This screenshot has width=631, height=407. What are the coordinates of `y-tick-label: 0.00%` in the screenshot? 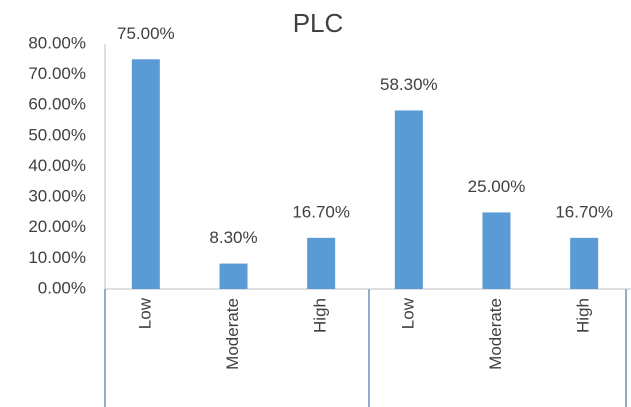 It's located at (62, 287).